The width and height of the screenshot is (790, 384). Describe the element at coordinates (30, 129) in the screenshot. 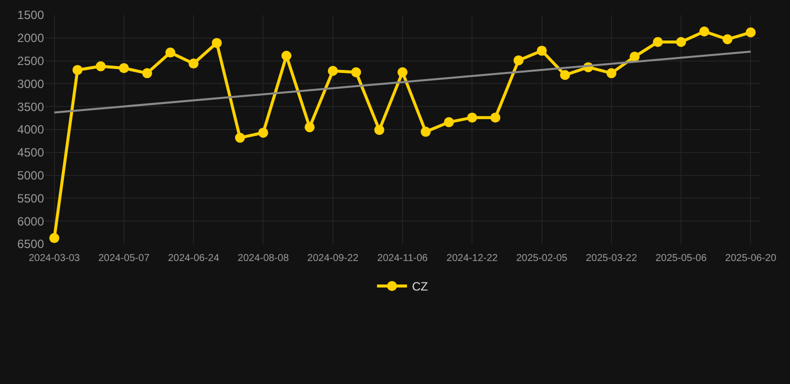

I see `y-tick-label: 4000` at that location.